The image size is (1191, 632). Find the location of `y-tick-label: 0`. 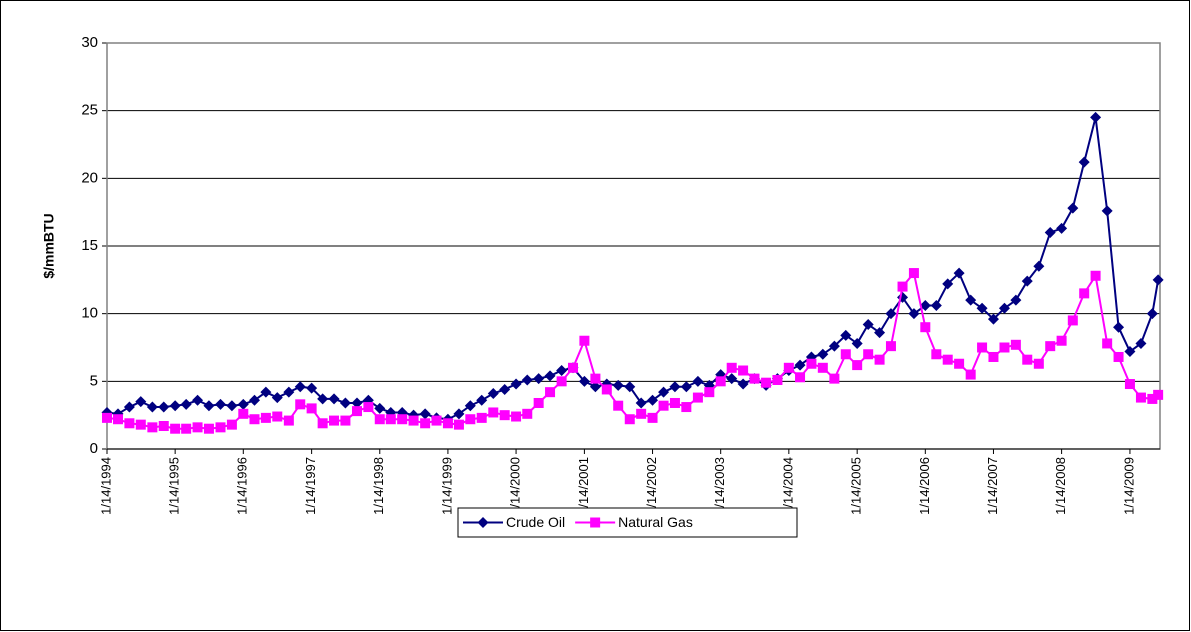

y-tick-label: 0 is located at coordinates (94, 448).